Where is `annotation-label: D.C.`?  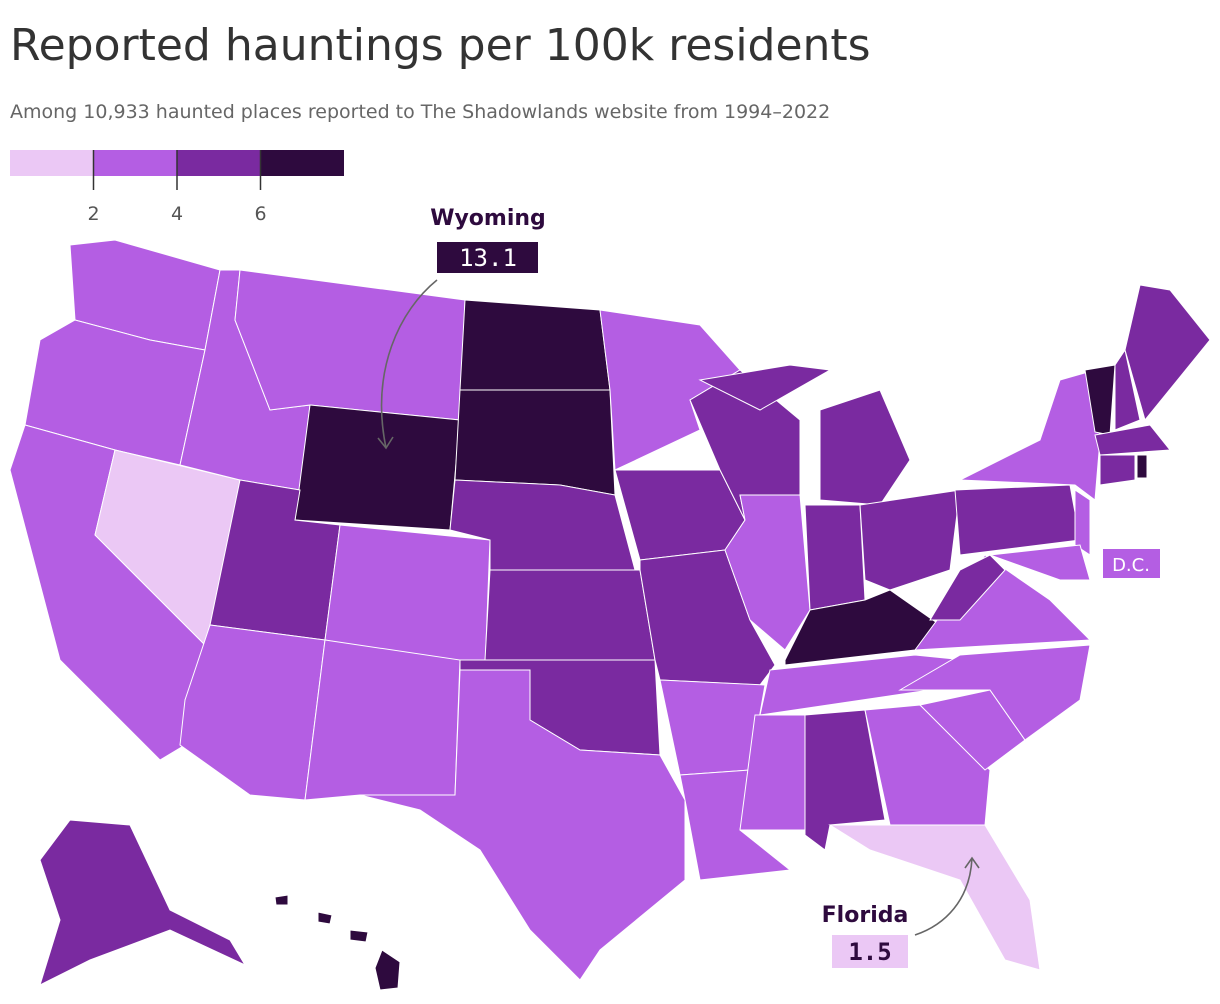
annotation-label: D.C. is located at coordinates (1131, 565).